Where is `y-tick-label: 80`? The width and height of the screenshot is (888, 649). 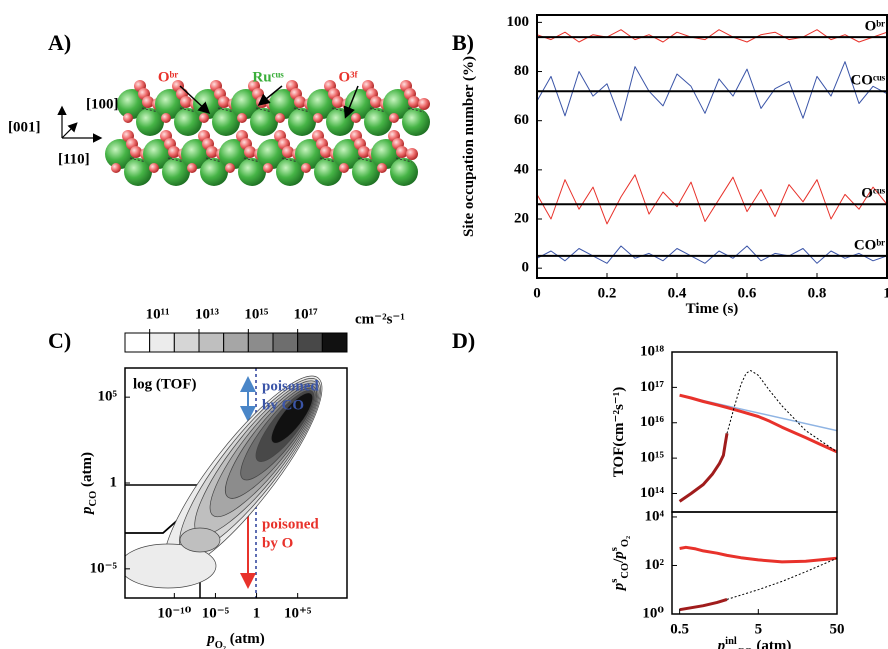 y-tick-label: 80 is located at coordinates (521, 71).